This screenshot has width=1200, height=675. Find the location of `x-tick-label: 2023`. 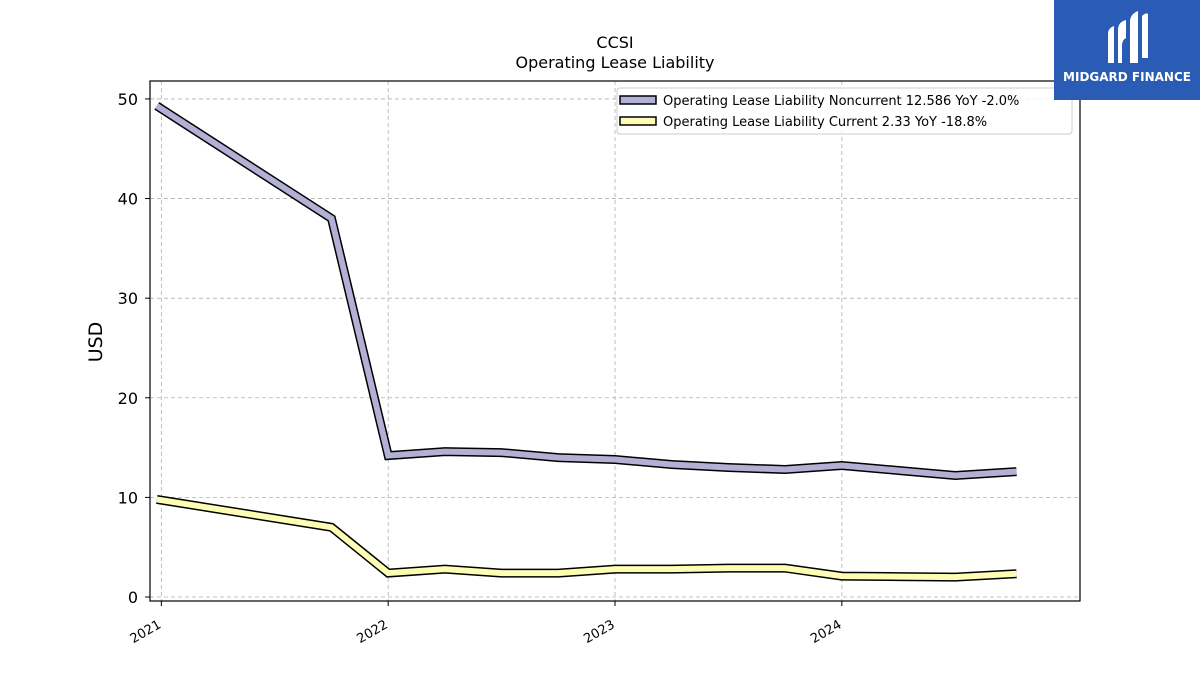

x-tick-label: 2023 is located at coordinates (599, 632).